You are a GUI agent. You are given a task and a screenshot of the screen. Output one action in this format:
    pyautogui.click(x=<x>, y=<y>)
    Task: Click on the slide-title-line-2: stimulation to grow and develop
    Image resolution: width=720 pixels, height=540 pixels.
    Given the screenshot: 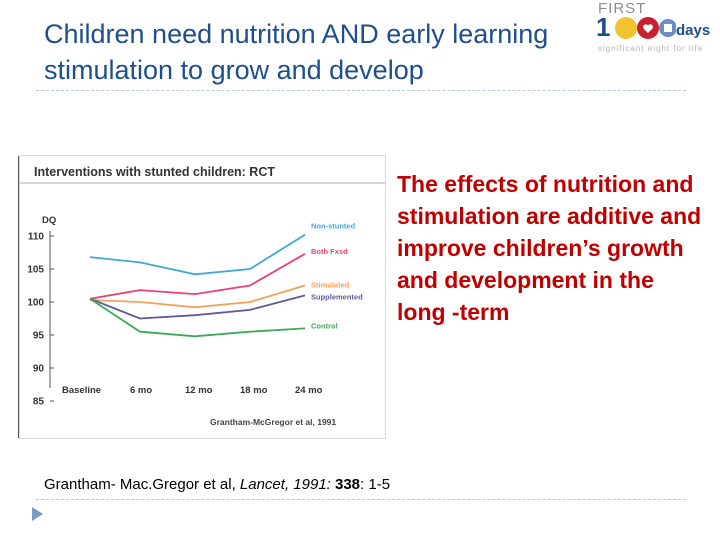 What is the action you would take?
    pyautogui.click(x=234, y=70)
    